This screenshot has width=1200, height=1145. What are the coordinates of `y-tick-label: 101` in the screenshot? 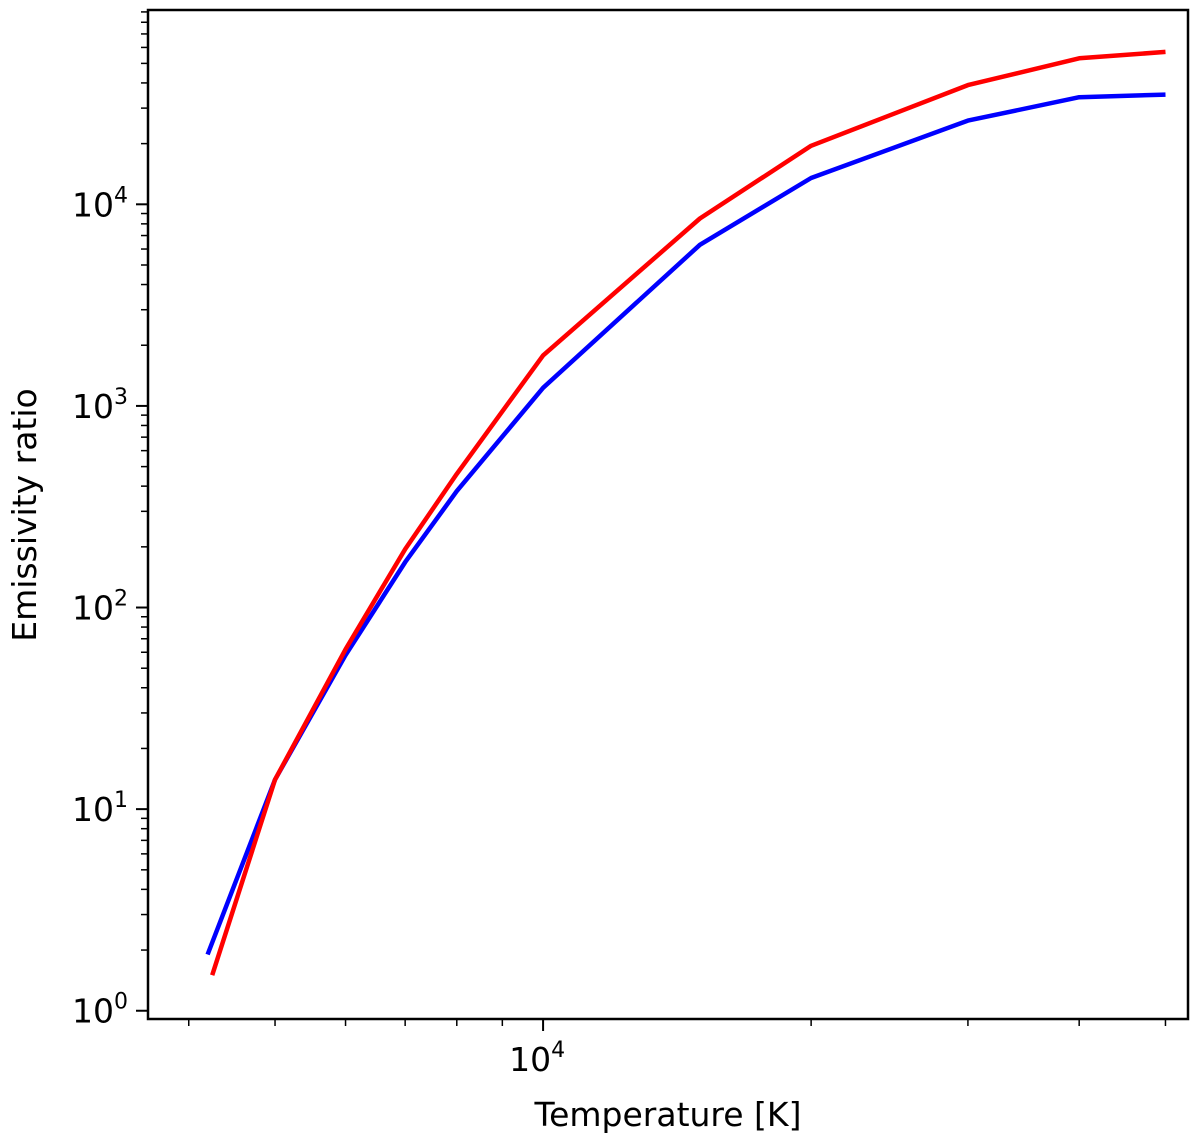 It's located at (100, 808).